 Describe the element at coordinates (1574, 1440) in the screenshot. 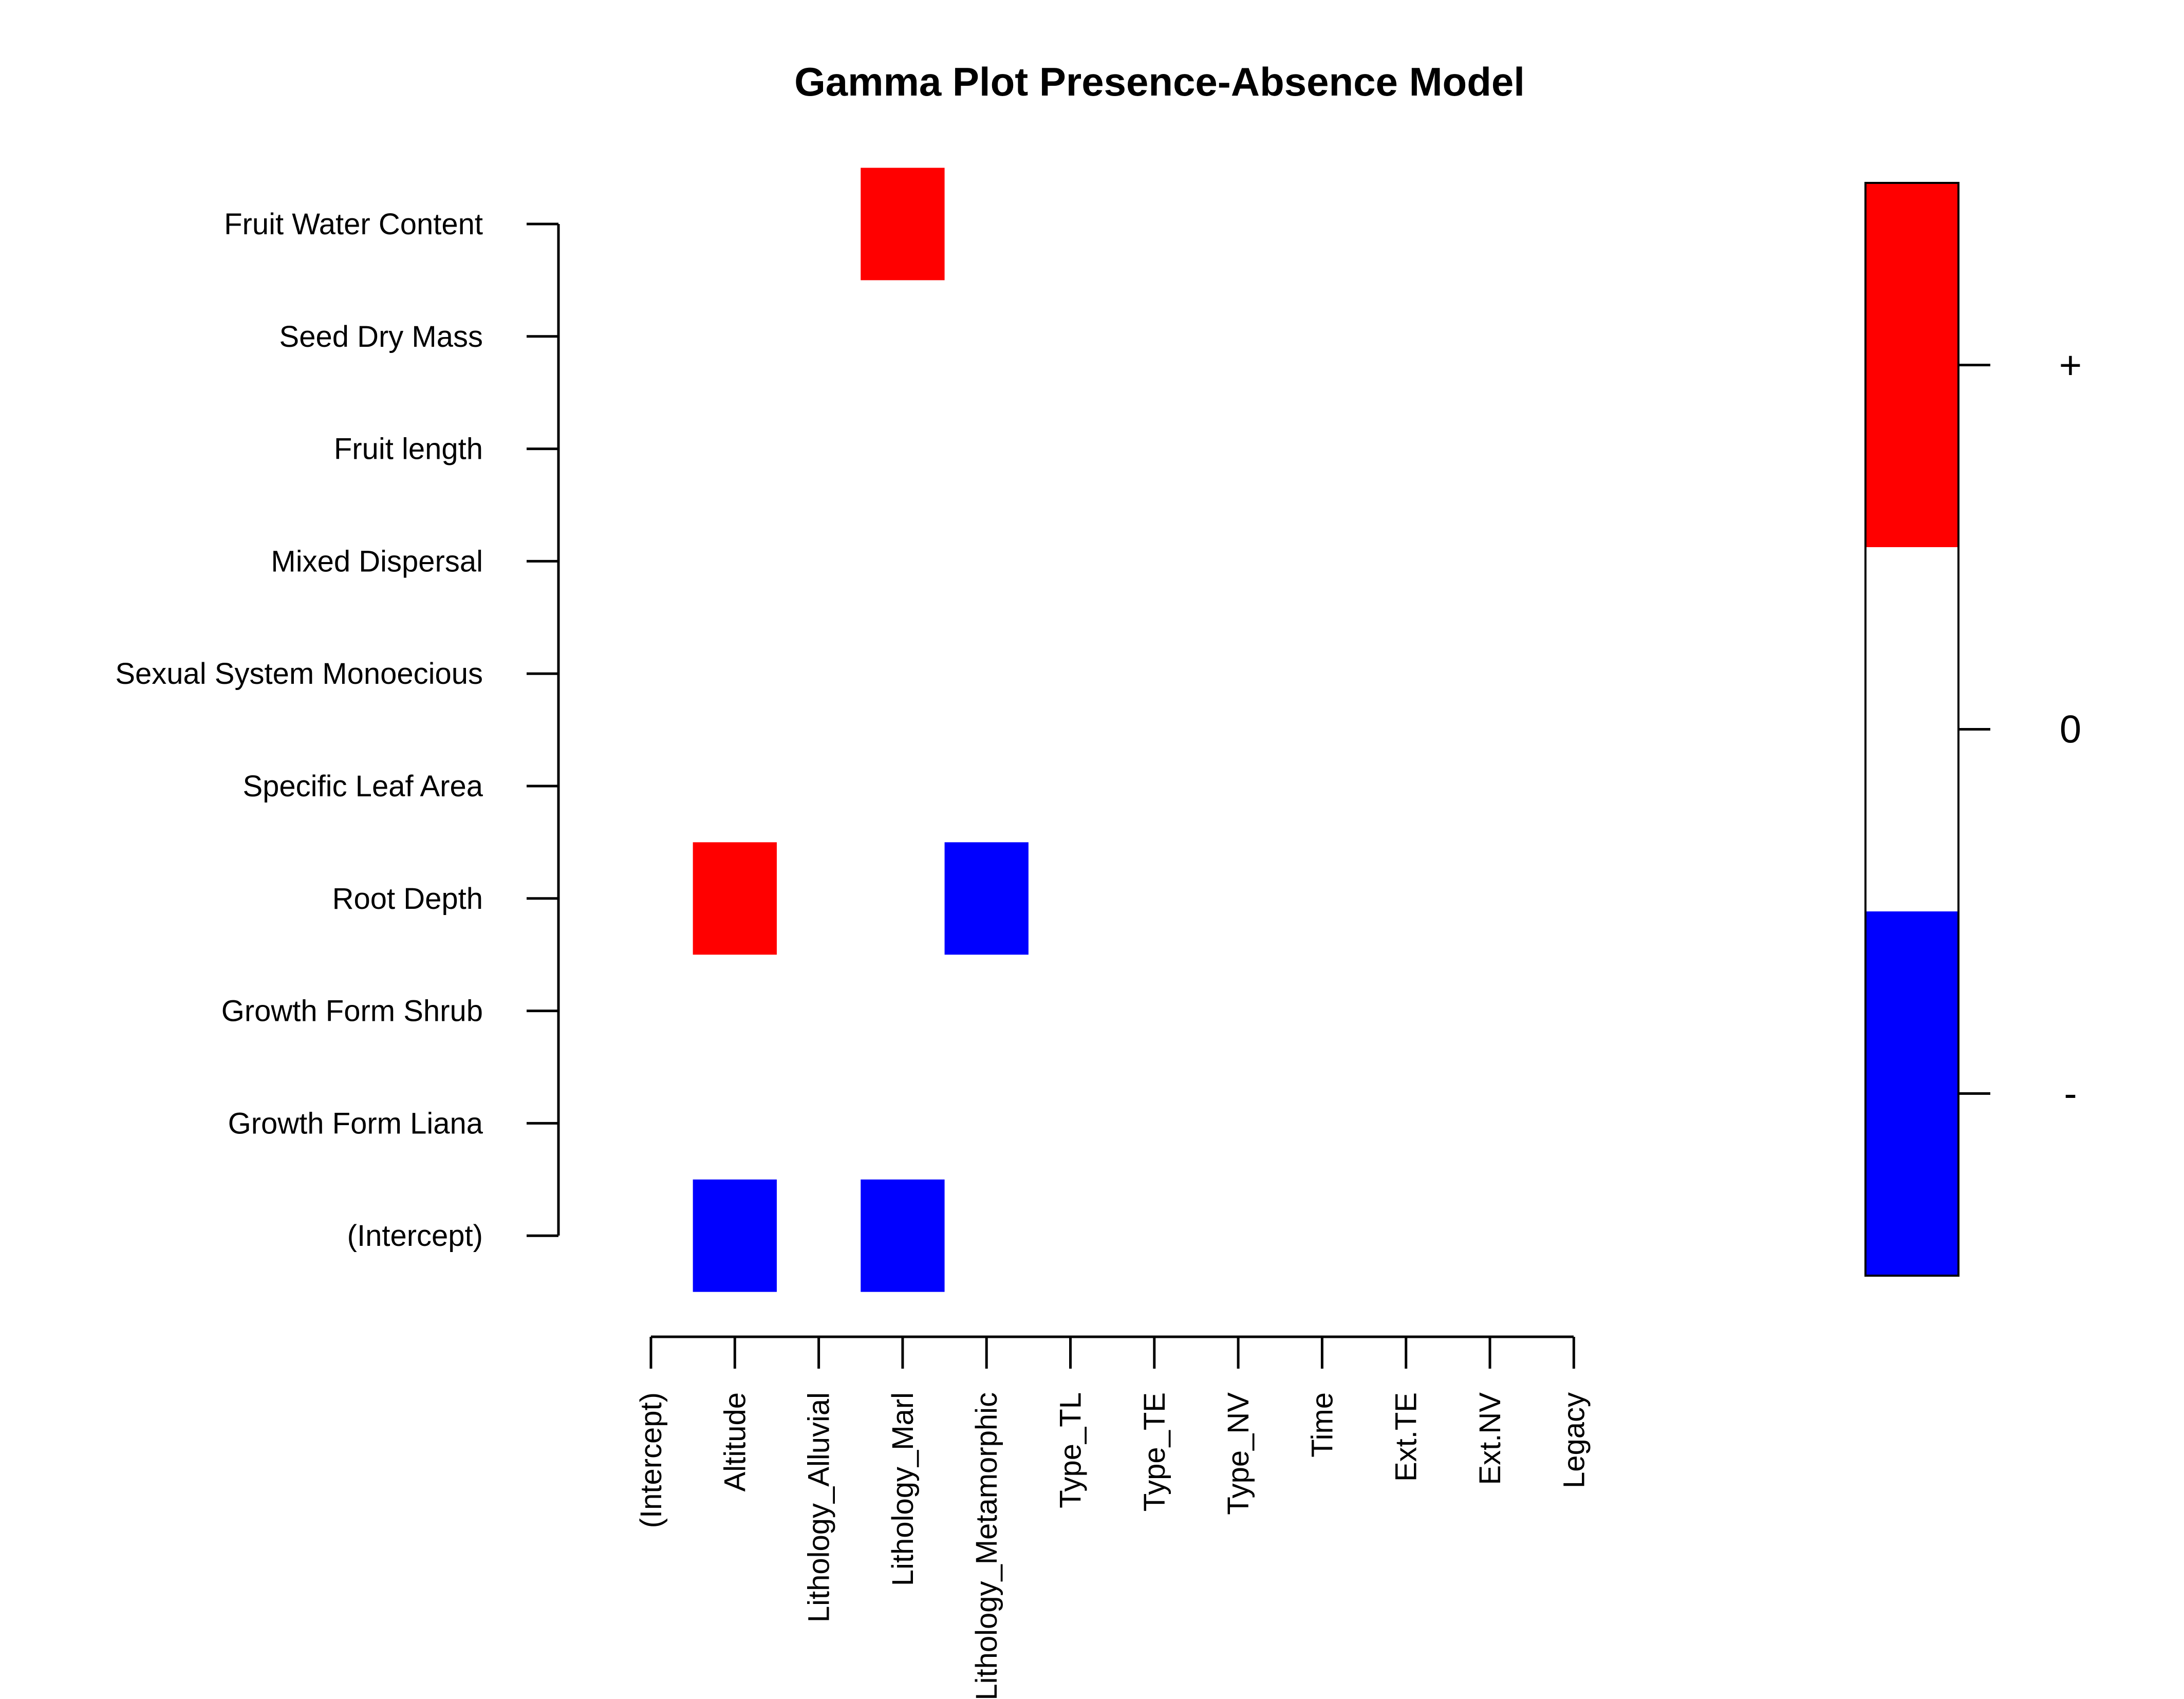

I see `x-tick-label: Legacy` at that location.